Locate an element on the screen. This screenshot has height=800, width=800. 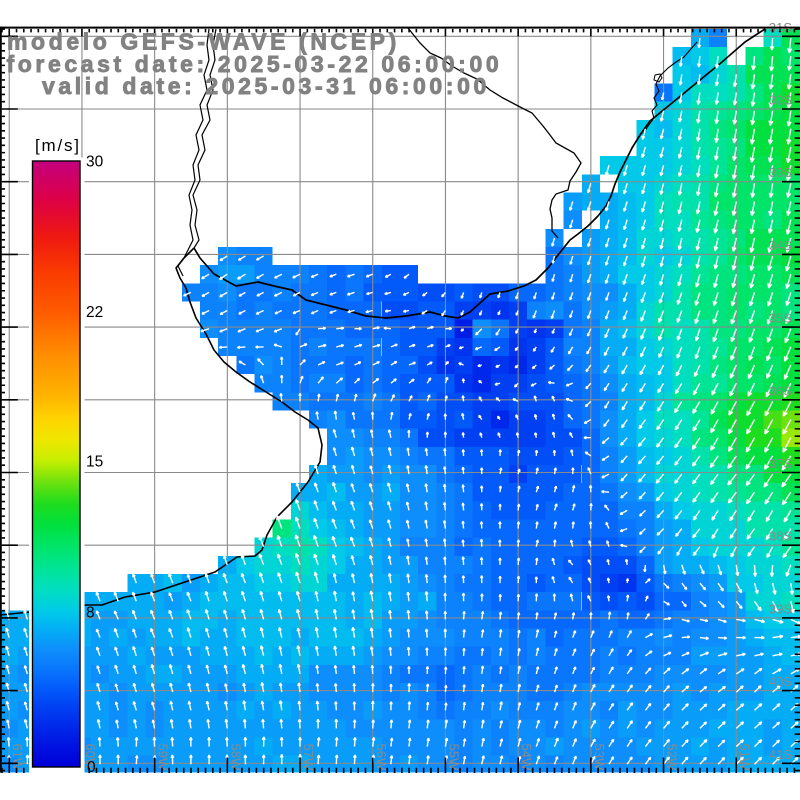
svg-text: 57W is located at coordinates (308, 757).